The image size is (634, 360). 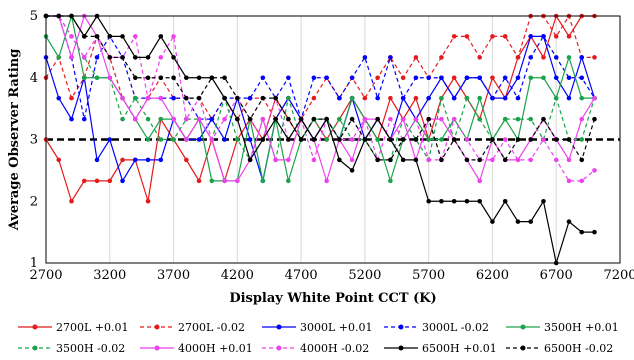 I want to click on legend-label: 6500H -0.02, so click(x=578, y=348).